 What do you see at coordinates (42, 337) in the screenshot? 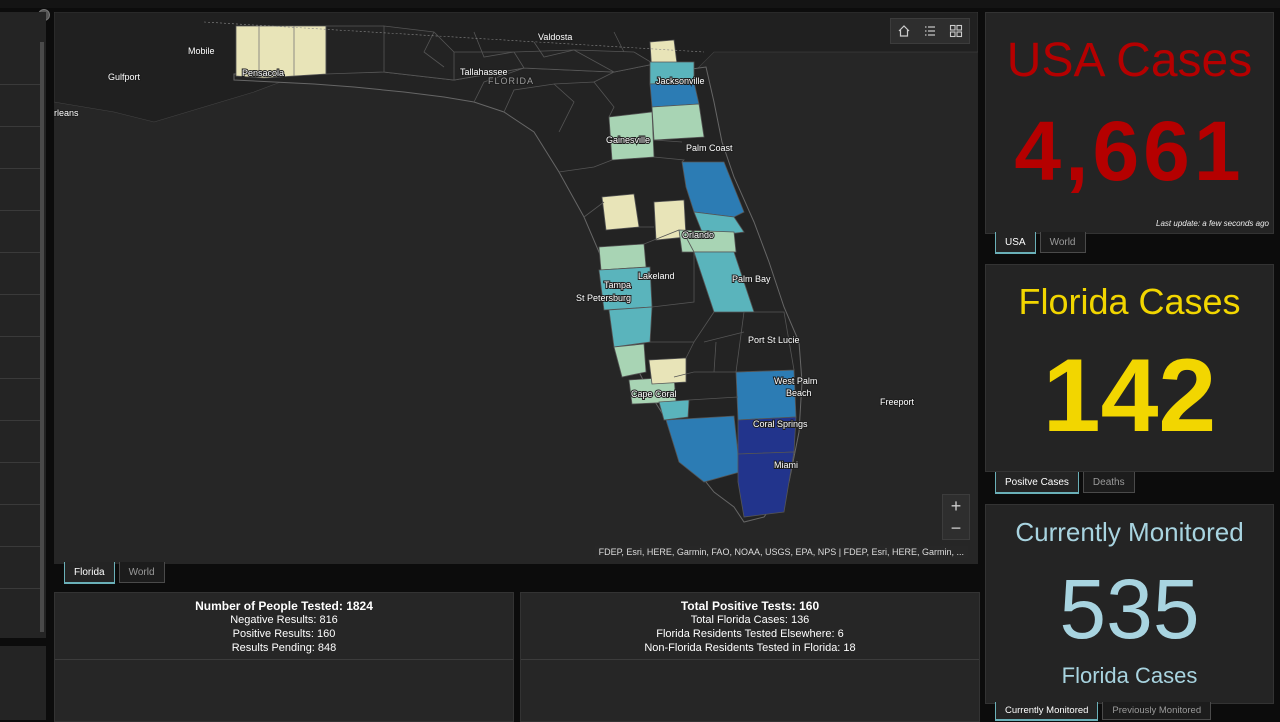
I see `scrollbar` at bounding box center [42, 337].